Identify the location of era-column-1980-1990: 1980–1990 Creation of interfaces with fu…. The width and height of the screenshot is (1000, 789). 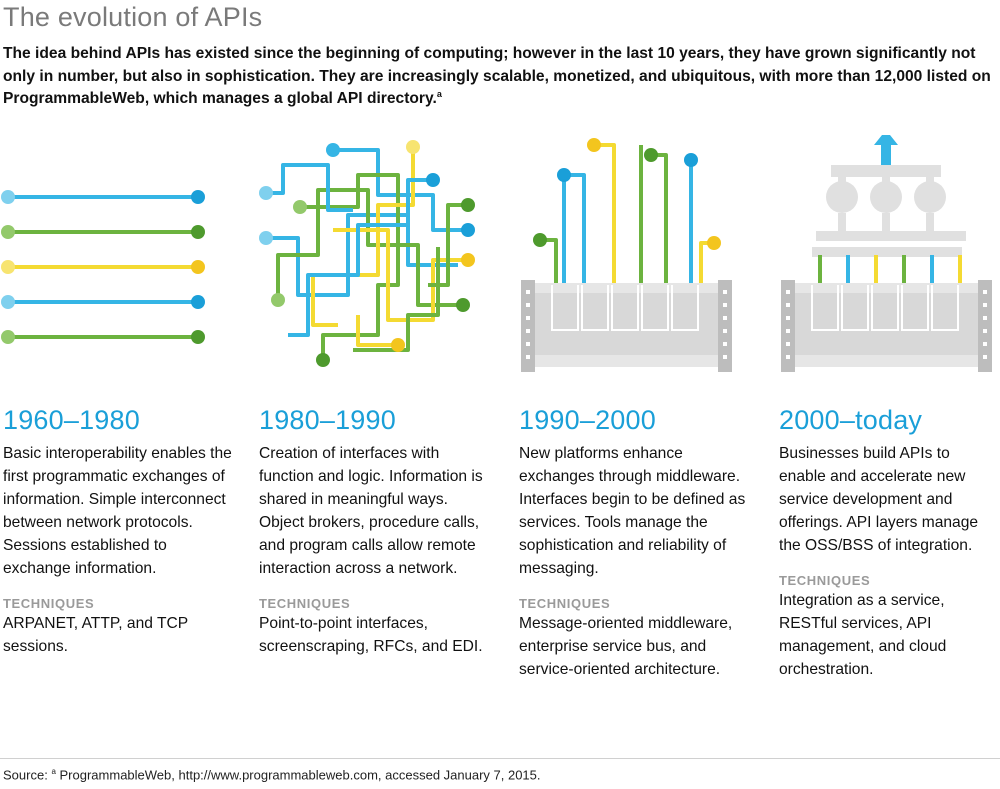
(376, 531).